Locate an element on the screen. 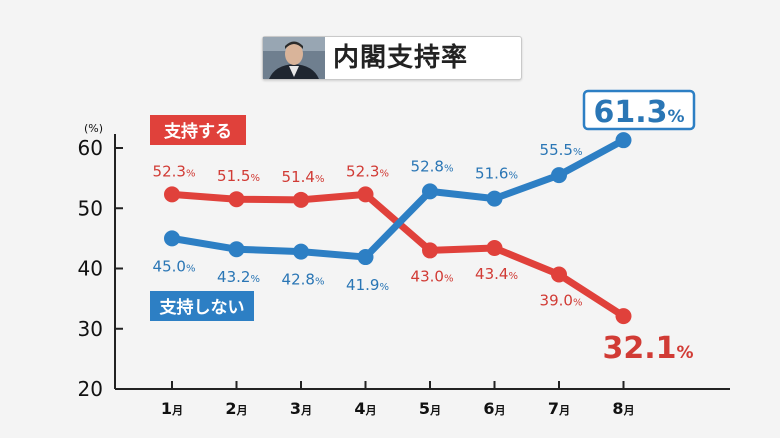 Image resolution: width=780 pixels, height=438 pixels. title-box: 内閣支持率 is located at coordinates (392, 58).